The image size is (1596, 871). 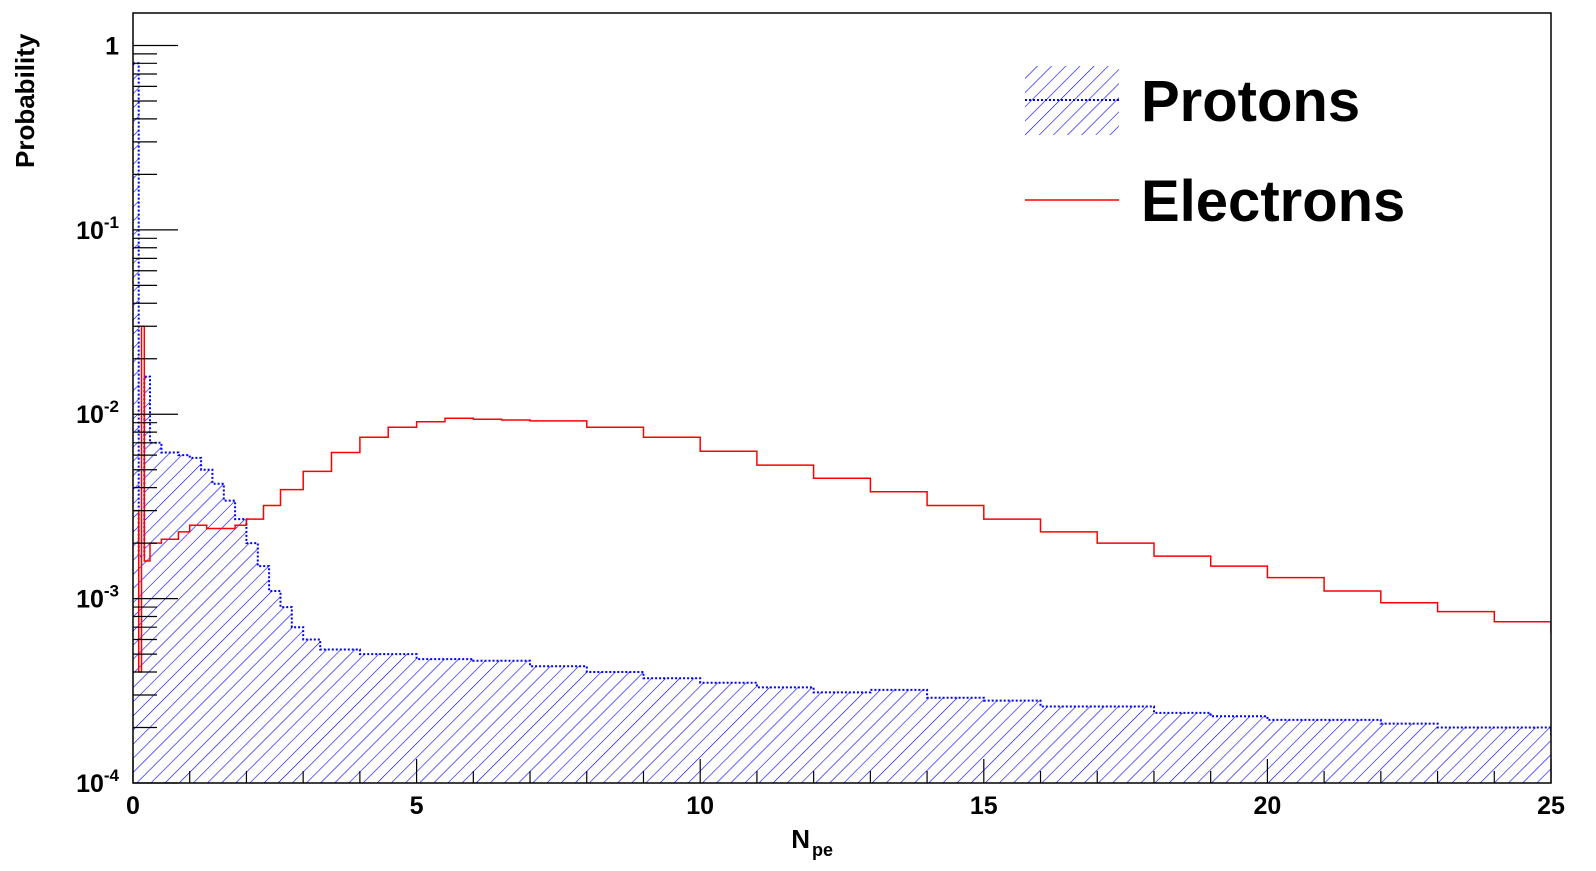 I want to click on y-tick-label: 10⁻², so click(x=97, y=413).